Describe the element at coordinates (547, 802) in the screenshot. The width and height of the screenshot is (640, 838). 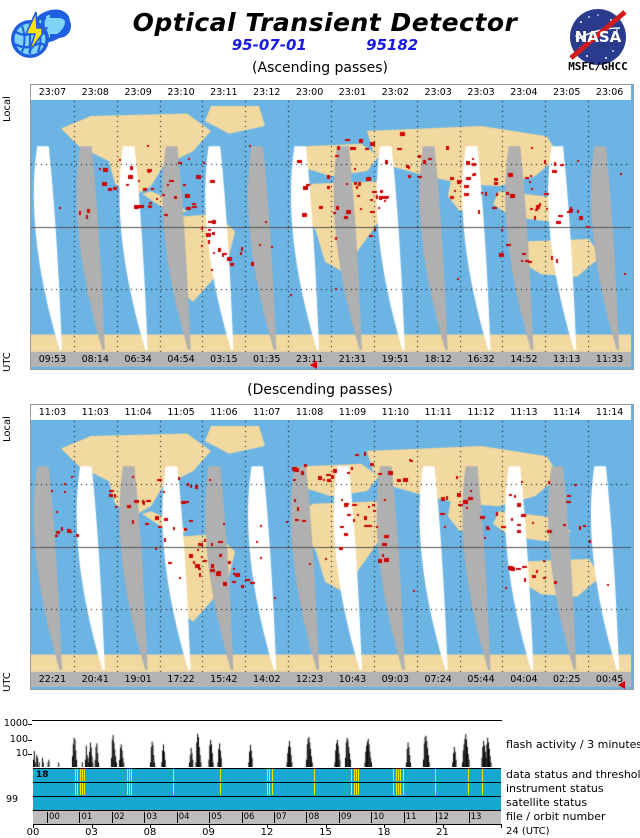
I see `legend-satellite-status: satellite status` at that location.